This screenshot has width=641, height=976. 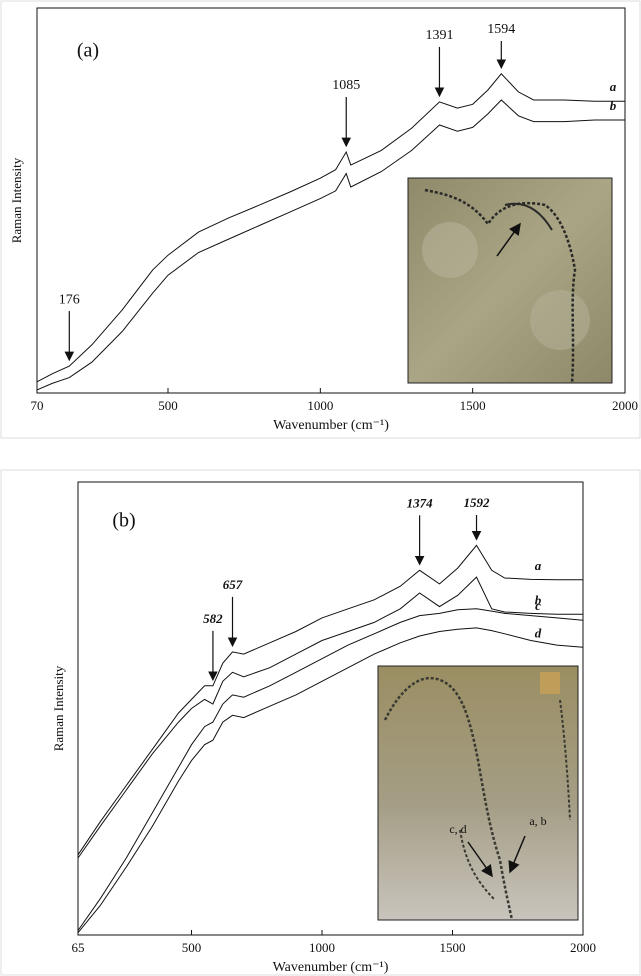 I want to click on peak-label: 1391, so click(x=439, y=35).